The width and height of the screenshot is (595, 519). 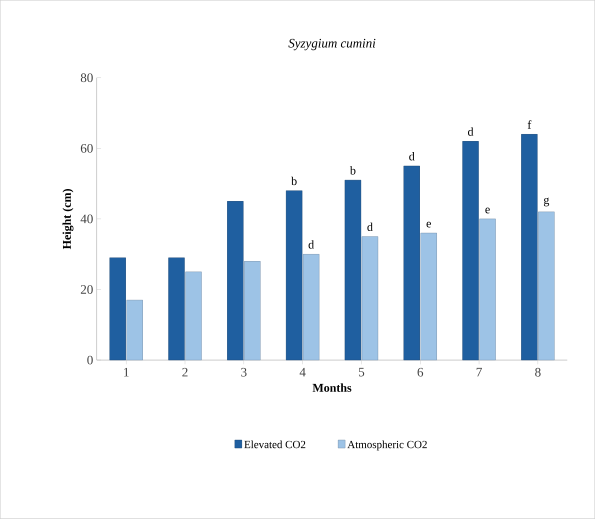 What do you see at coordinates (332, 387) in the screenshot?
I see `x-axis-title: Months` at bounding box center [332, 387].